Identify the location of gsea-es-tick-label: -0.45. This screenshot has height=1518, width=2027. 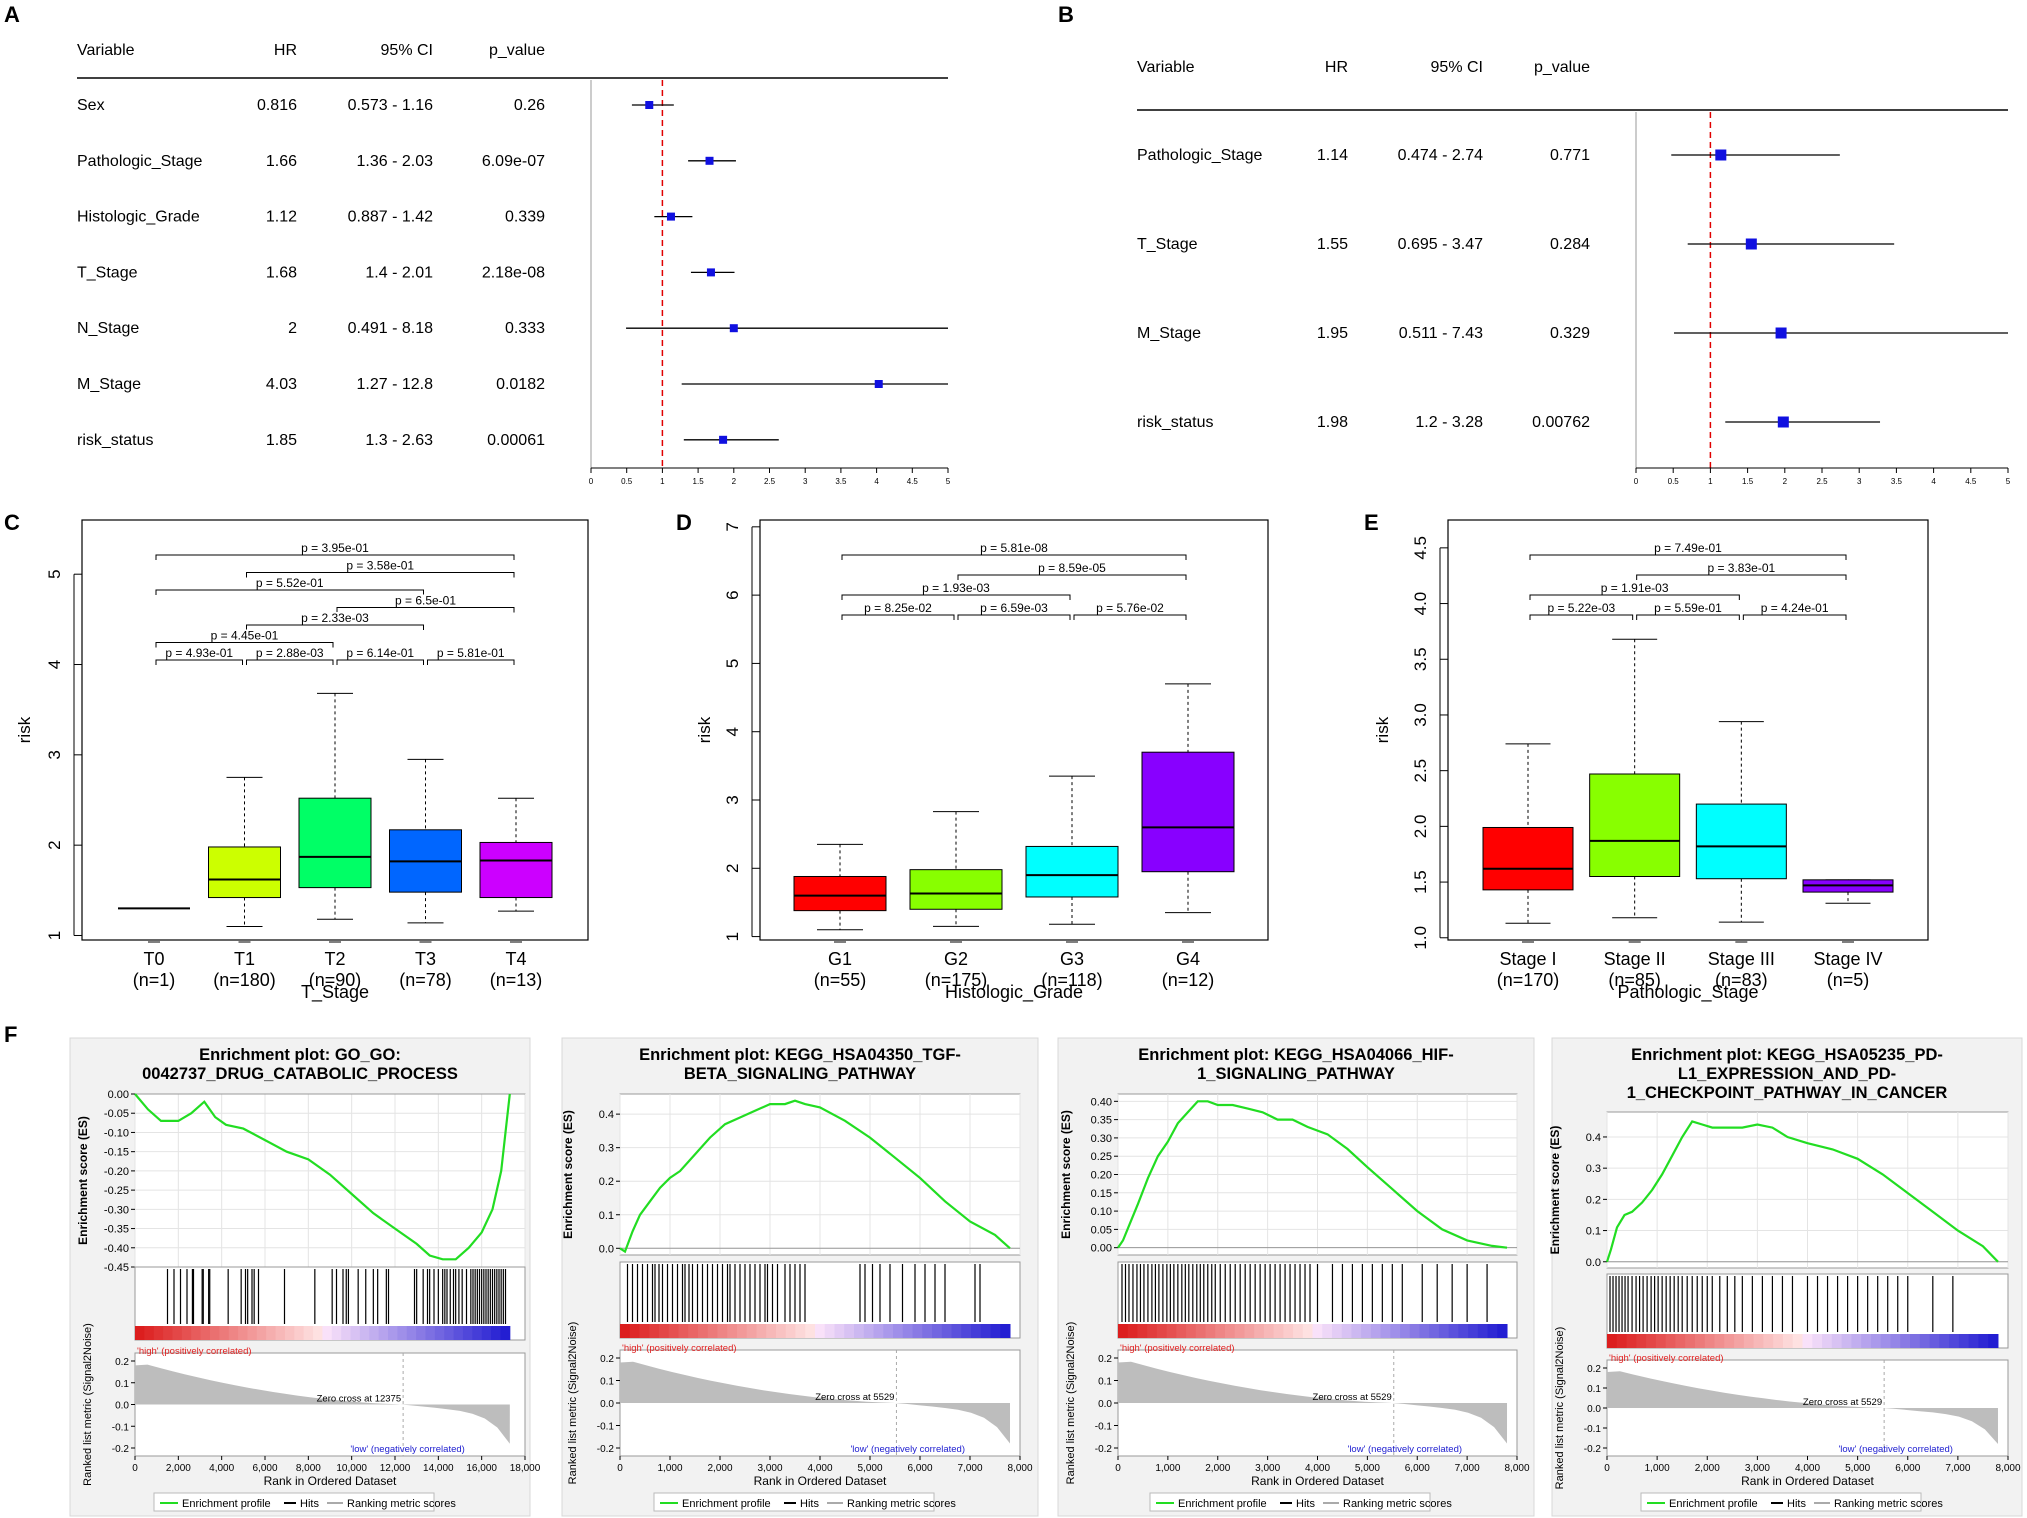
(116, 1268).